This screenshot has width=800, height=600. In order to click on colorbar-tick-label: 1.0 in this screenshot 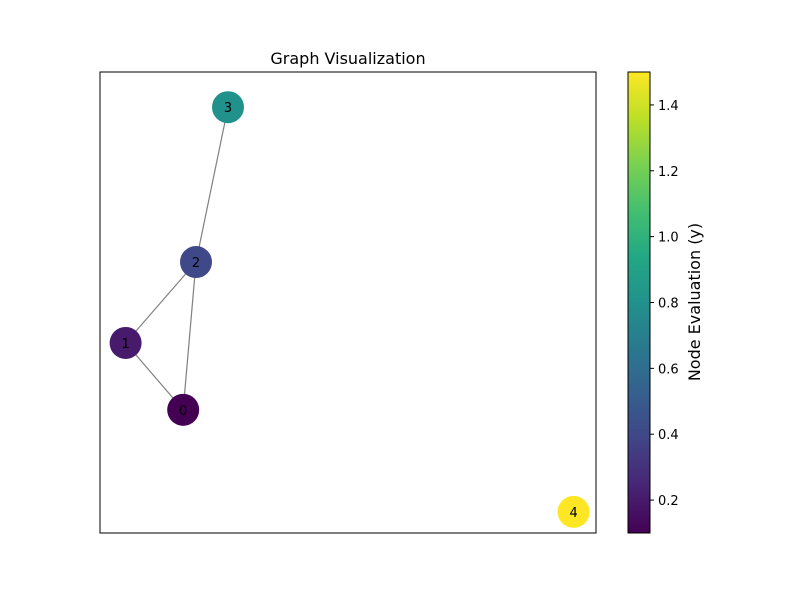, I will do `click(668, 238)`.